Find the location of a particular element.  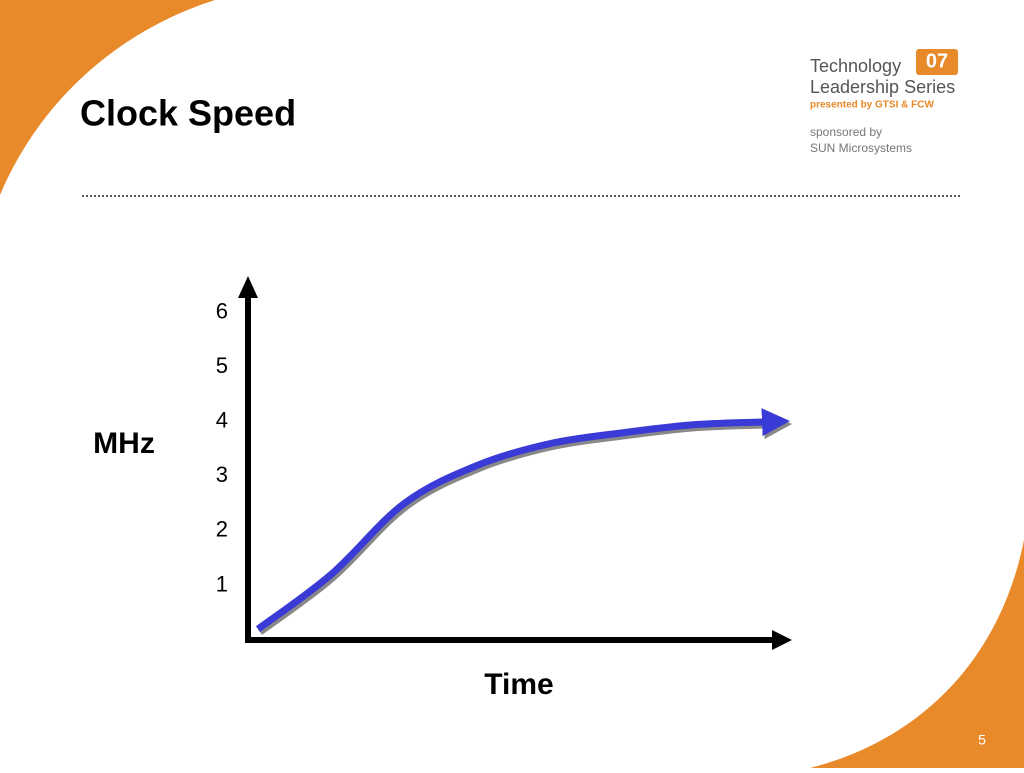

logo-text: Technology is located at coordinates (855, 66).